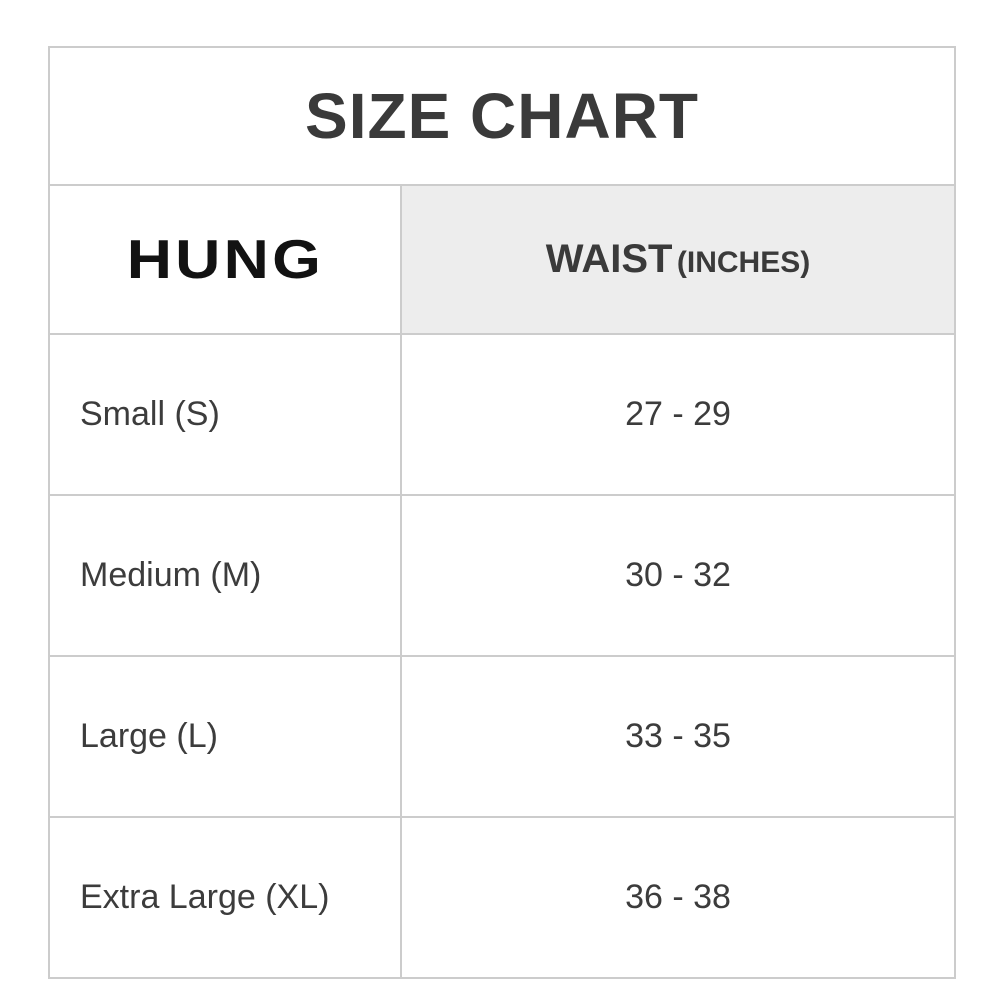  I want to click on table-row-large: Large (L) 33 - 35, so click(502, 736).